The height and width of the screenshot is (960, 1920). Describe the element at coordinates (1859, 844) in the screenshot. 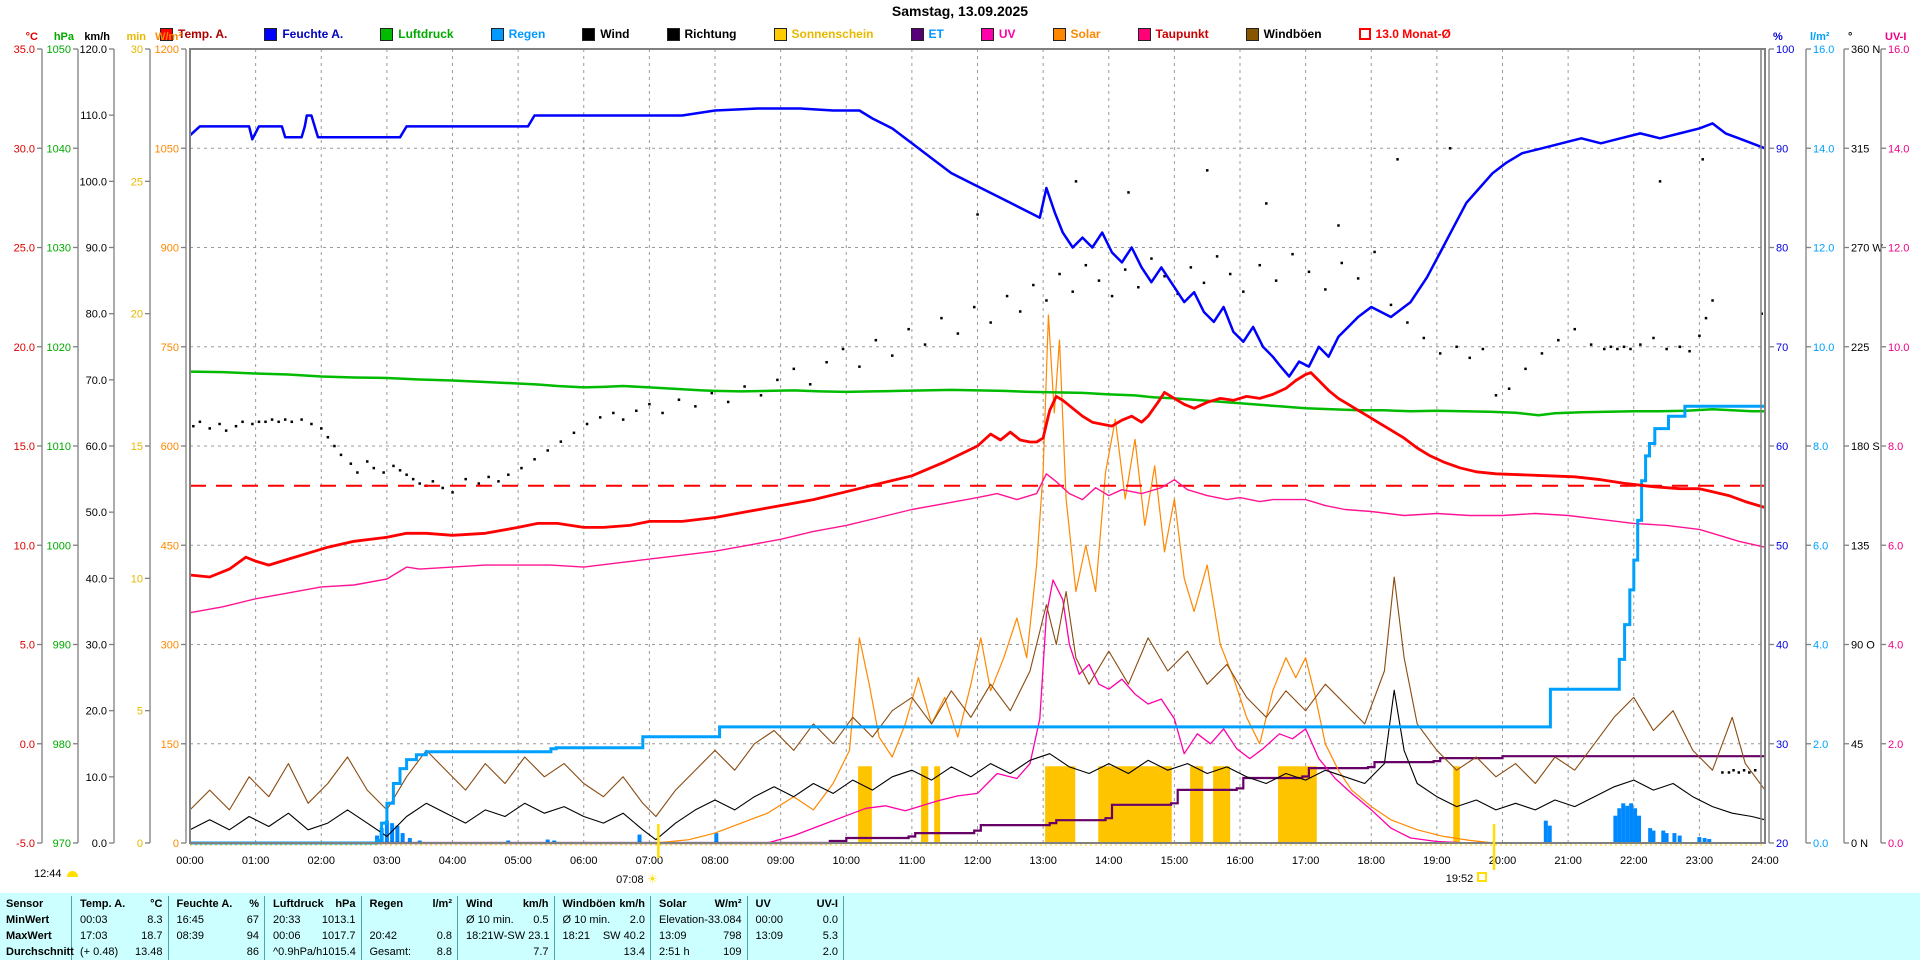

I see `axis-label: 0 N` at that location.